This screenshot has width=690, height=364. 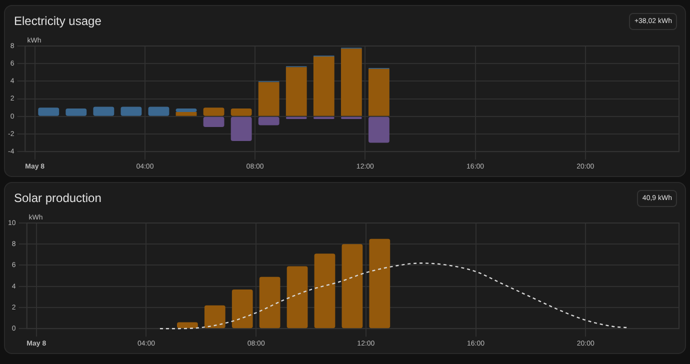 I want to click on line-series, so click(x=393, y=296).